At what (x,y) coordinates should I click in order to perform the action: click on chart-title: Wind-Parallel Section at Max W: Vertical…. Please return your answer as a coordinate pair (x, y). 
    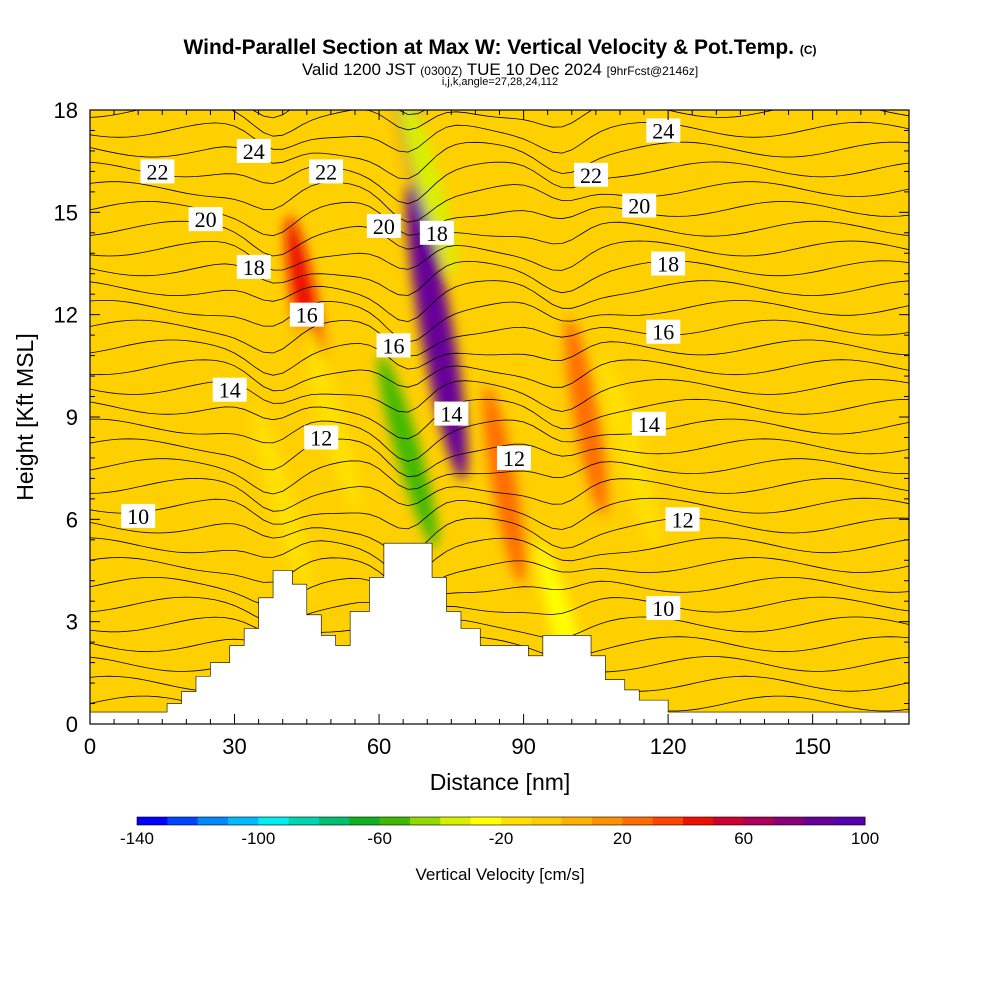
    Looking at the image, I should click on (500, 47).